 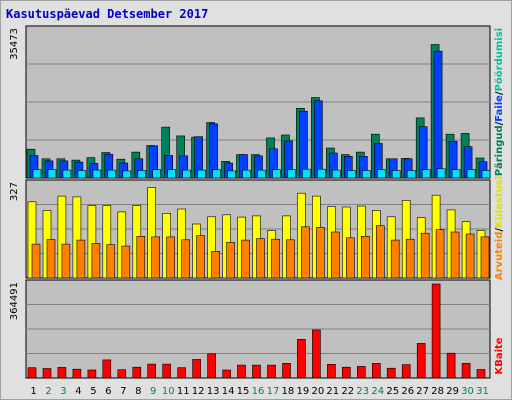 I want to click on day-label-31: 31, so click(x=482, y=391).